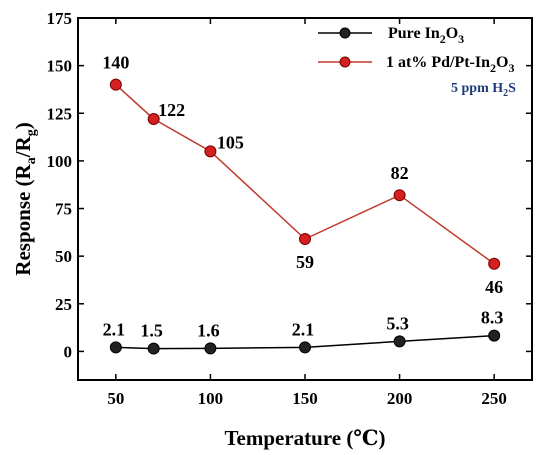 The height and width of the screenshot is (455, 550). Describe the element at coordinates (60, 18) in the screenshot. I see `y-tick-label: 175` at that location.